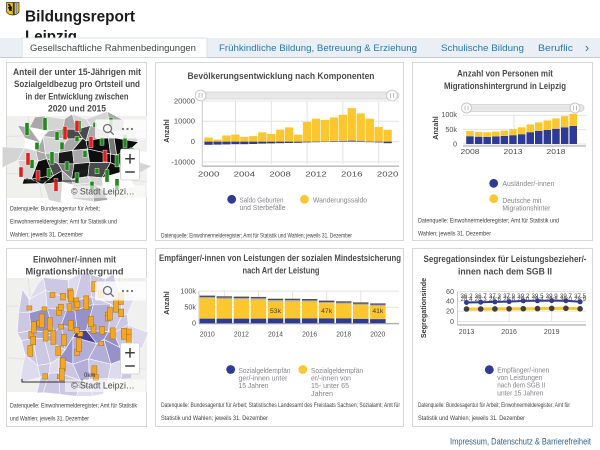  What do you see at coordinates (523, 370) in the screenshot?
I see `svg-text: Empfänger/-innen` at bounding box center [523, 370].